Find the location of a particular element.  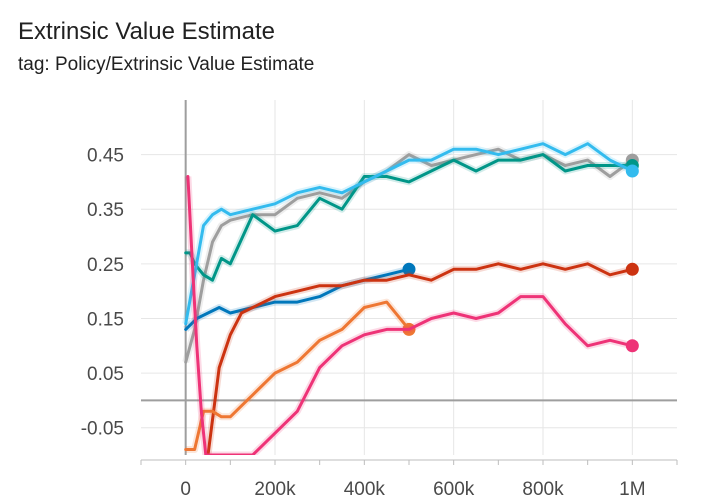

y-tick-label: -0.05 is located at coordinates (102, 429).